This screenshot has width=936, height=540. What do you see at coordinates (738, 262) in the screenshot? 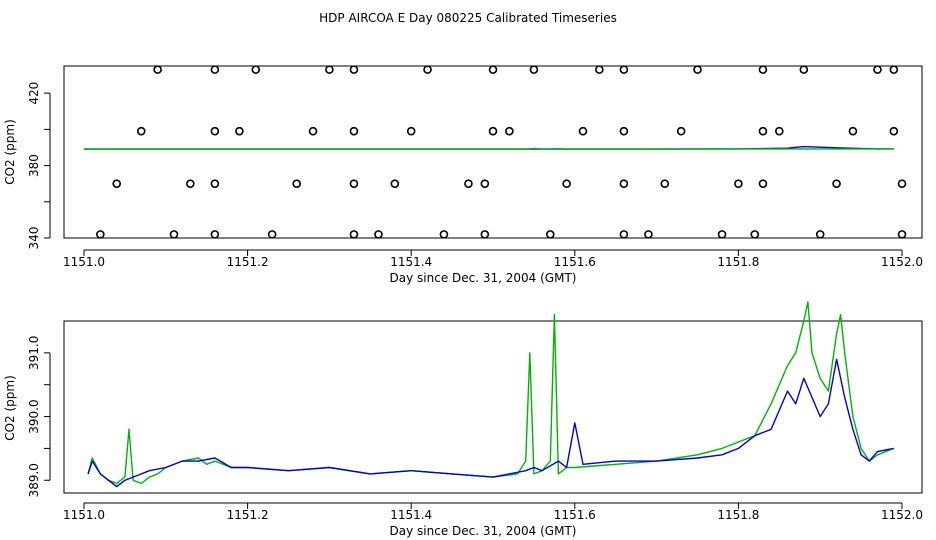
I see `top-x-tick-label: 1151.8` at bounding box center [738, 262].